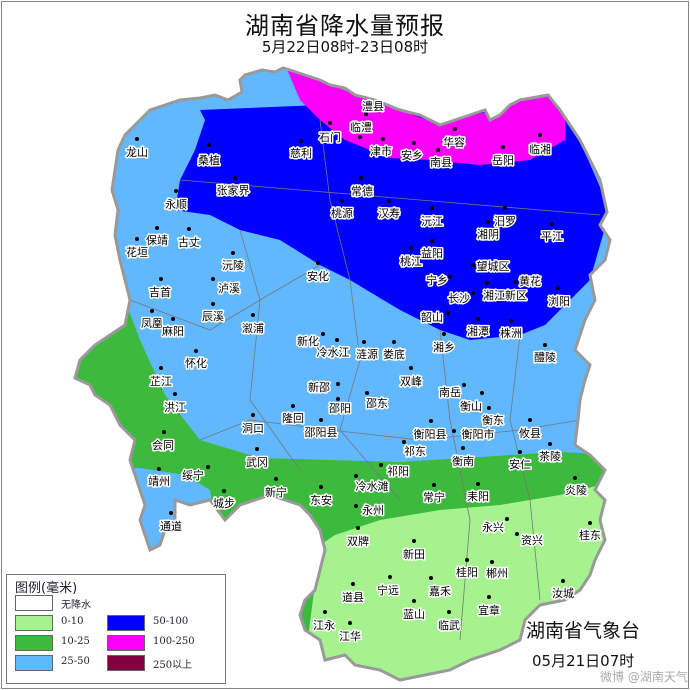 Image resolution: width=690 pixels, height=690 pixels. I want to click on city-marker: 涟源, so click(367, 351).